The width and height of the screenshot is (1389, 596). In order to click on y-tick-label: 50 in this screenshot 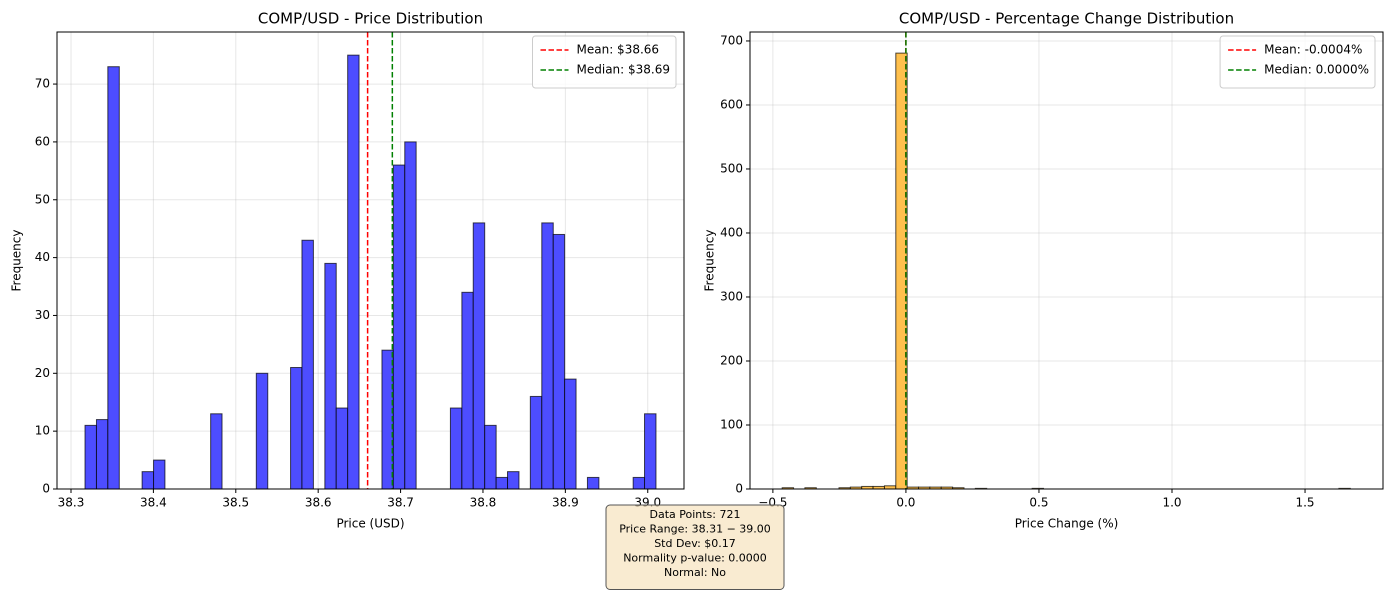, I will do `click(42, 199)`.